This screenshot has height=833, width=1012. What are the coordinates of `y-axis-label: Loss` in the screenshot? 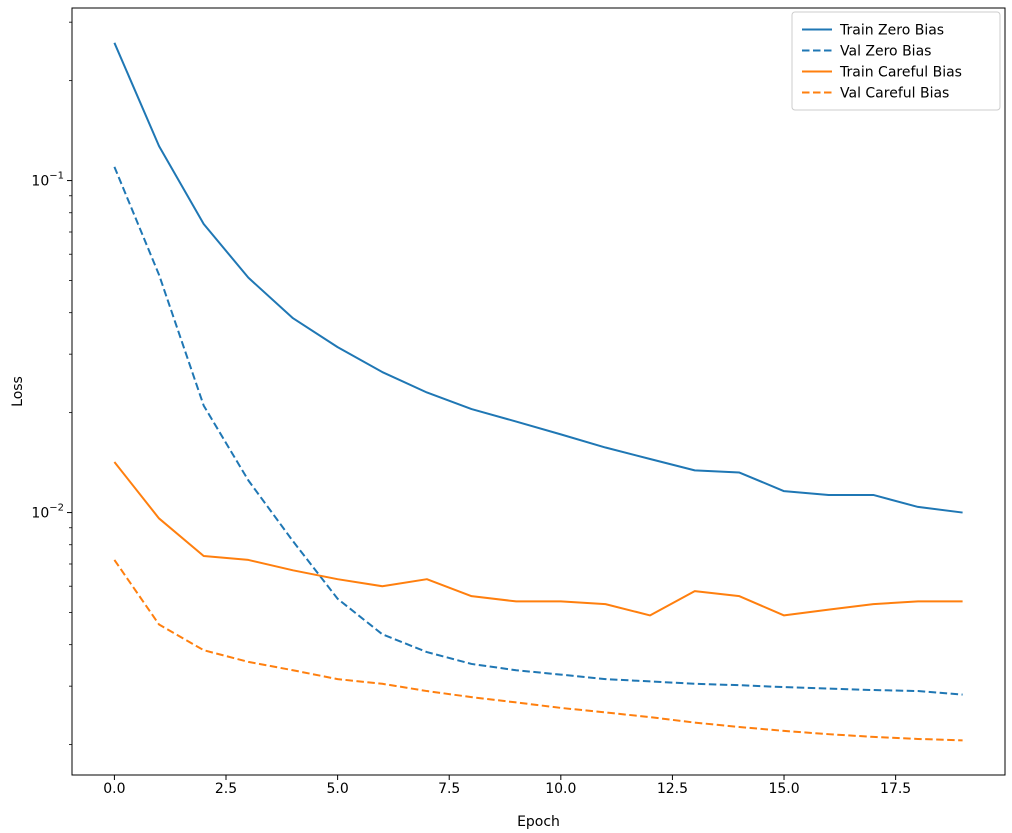 It's located at (18, 391).